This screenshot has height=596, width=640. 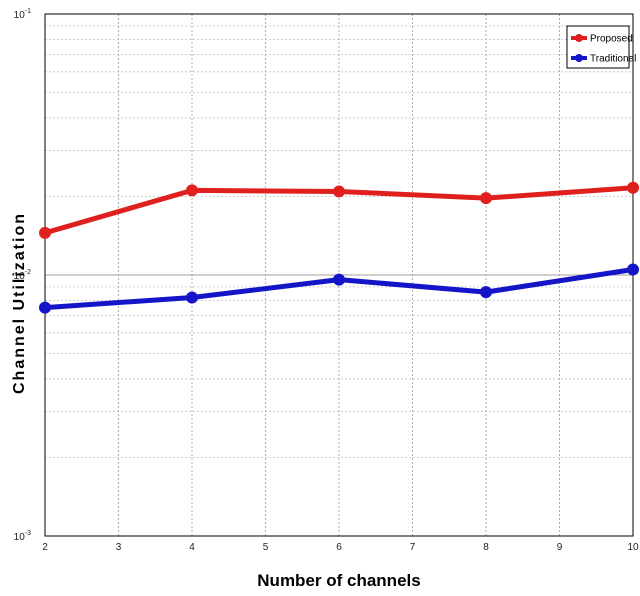 I want to click on x-axis-title: Number of channels, so click(x=338, y=580).